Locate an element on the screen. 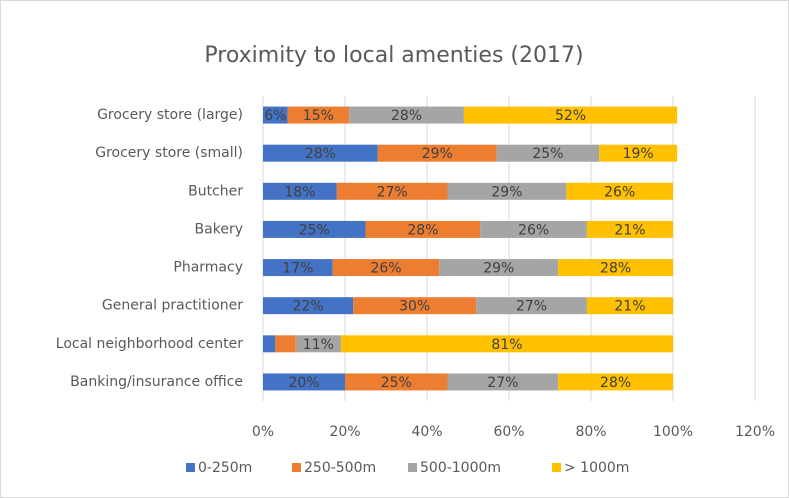  data-label: 81% is located at coordinates (506, 345).